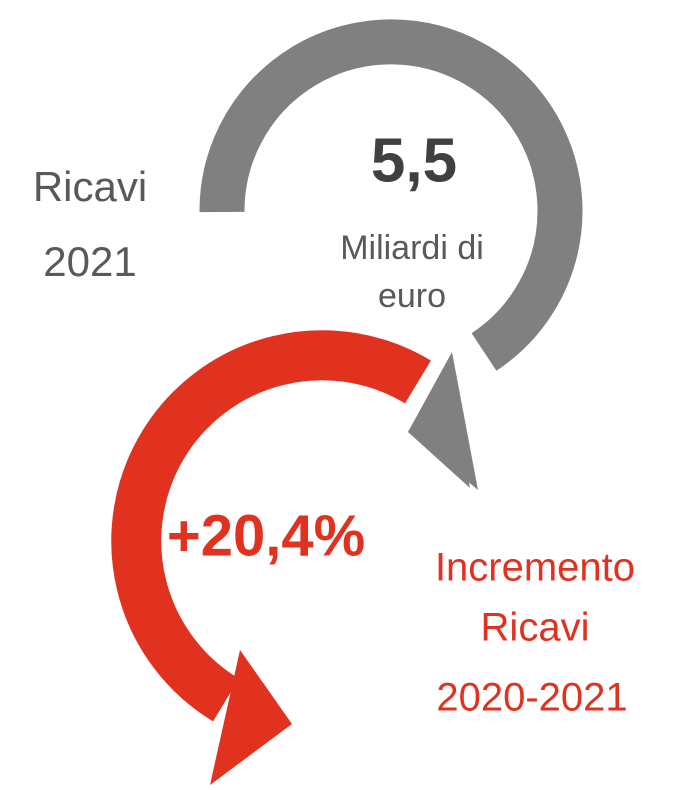  Describe the element at coordinates (531, 698) in the screenshot. I see `growth-label: 2020-2021` at that location.